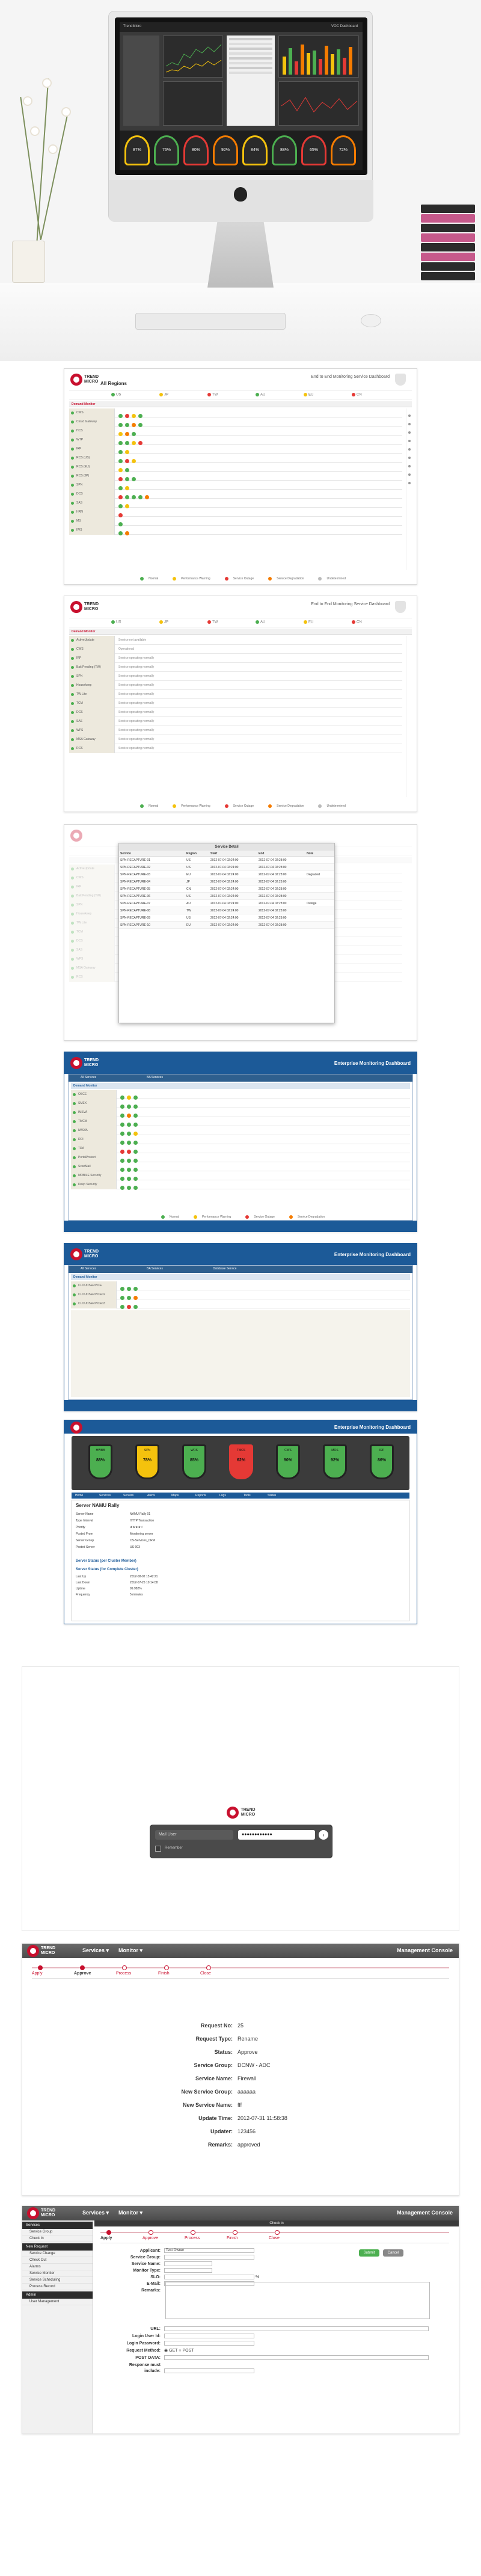 This screenshot has width=481, height=2576. Describe the element at coordinates (297, 2300) in the screenshot. I see `remarks-textarea` at that location.